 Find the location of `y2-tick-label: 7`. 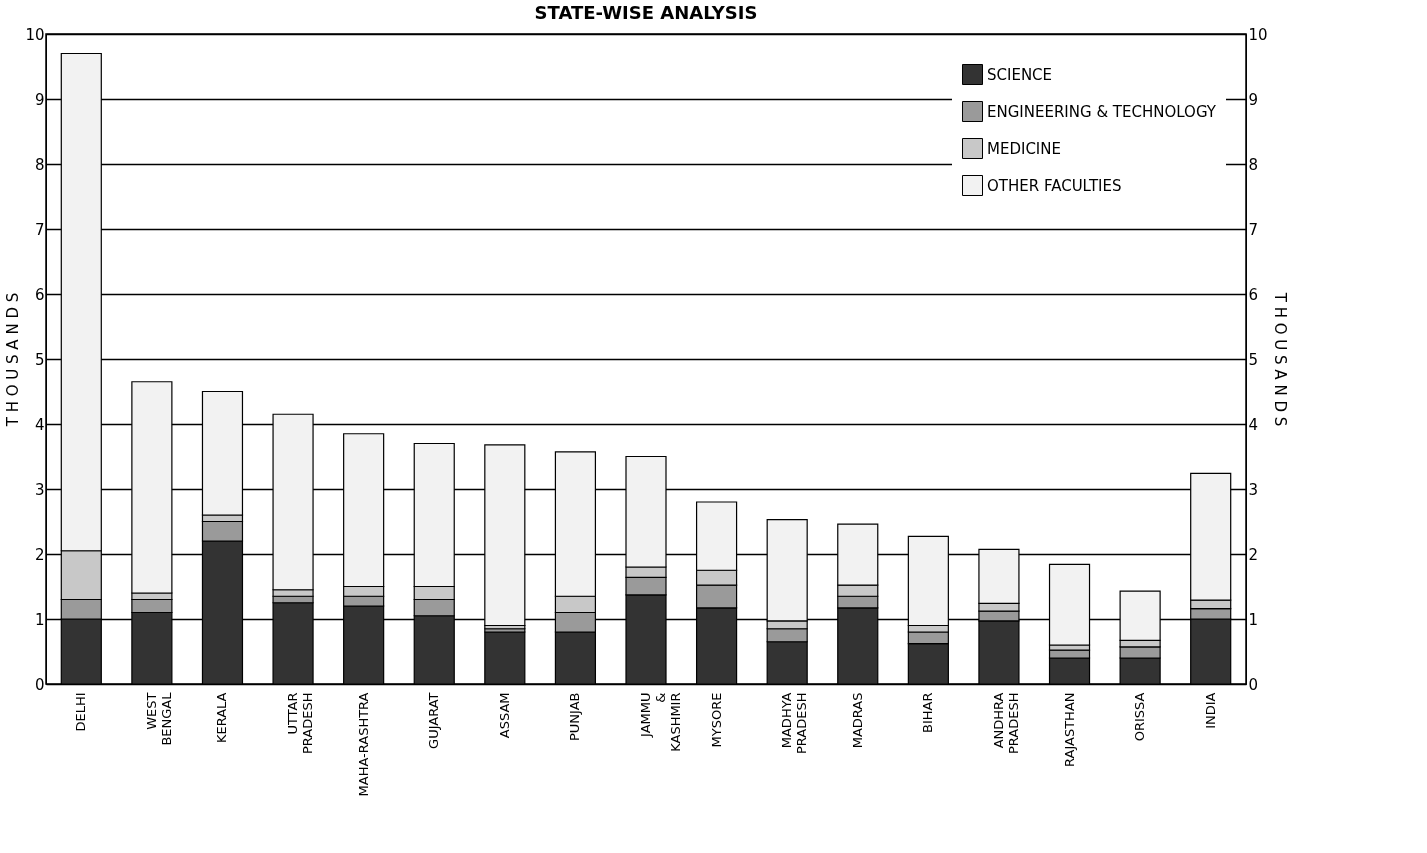

y2-tick-label: 7 is located at coordinates (1253, 229).